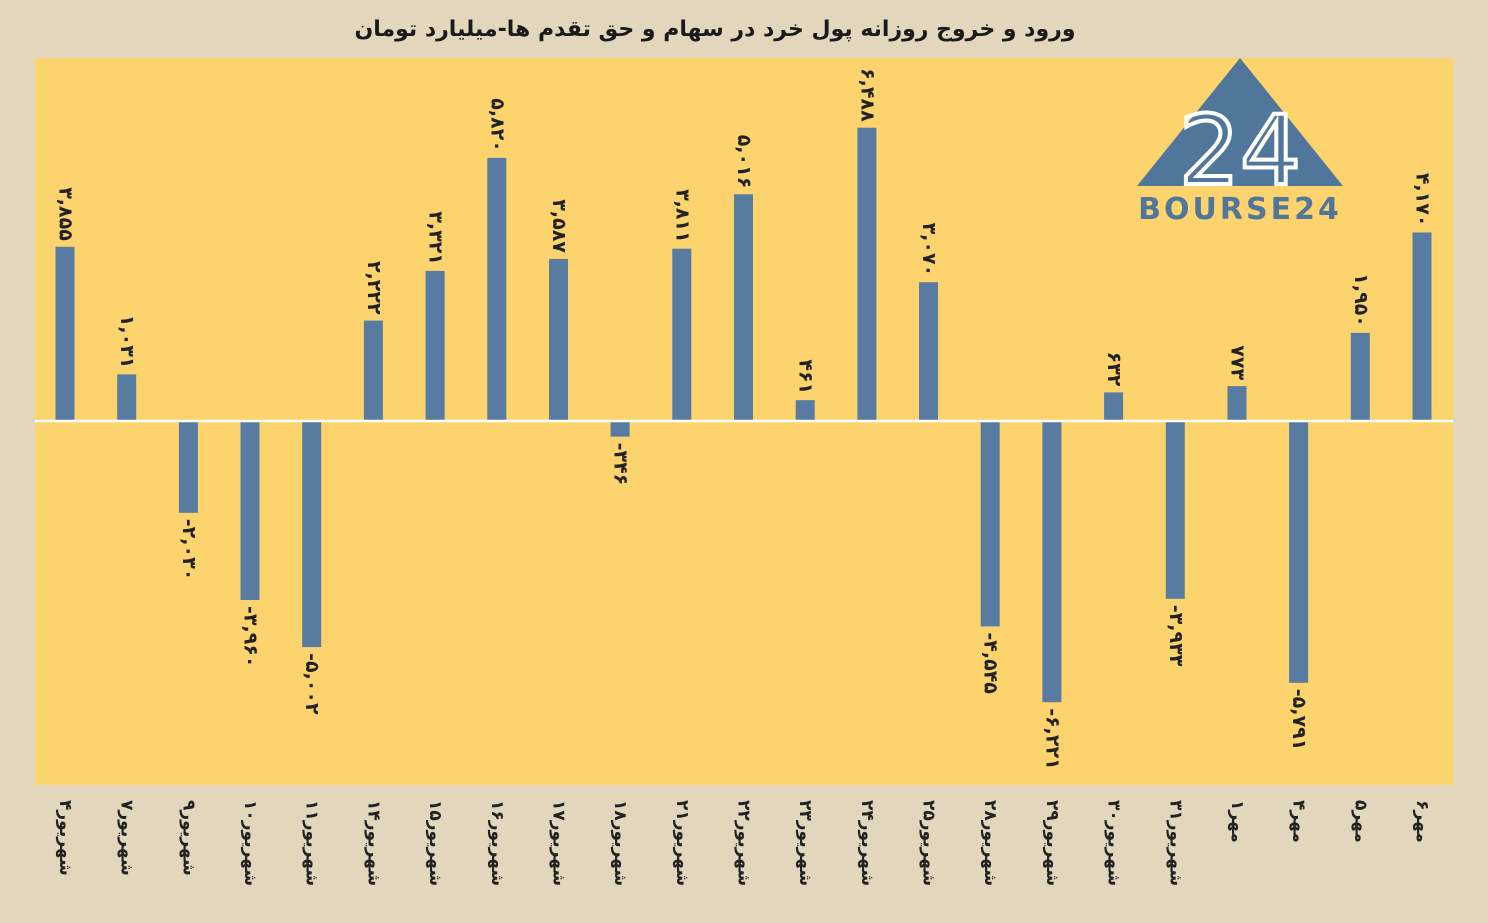 This screenshot has height=923, width=1488. Describe the element at coordinates (497, 843) in the screenshot. I see `category-label: ۱۶شهریور` at that location.